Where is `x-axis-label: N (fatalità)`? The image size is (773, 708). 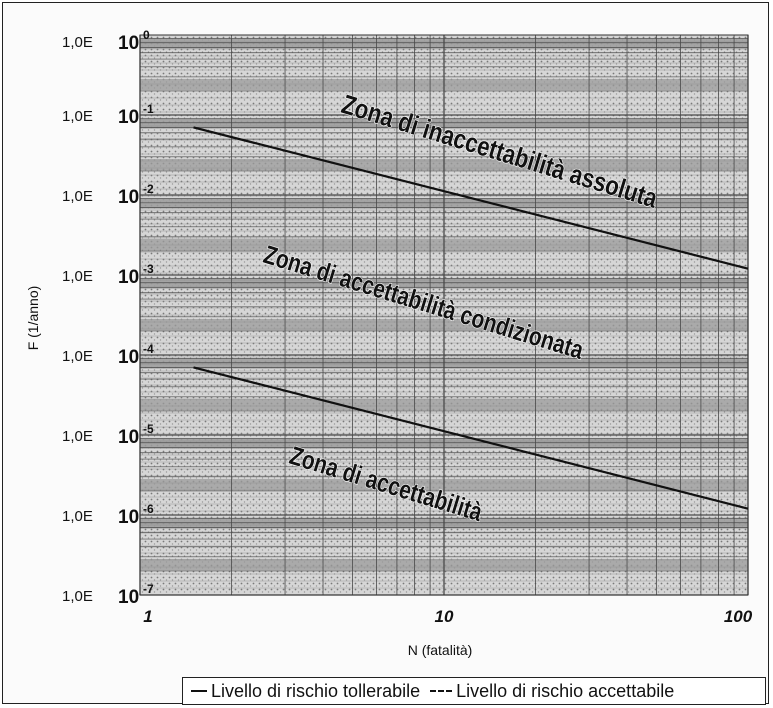
x-axis-label: N (fatalità) is located at coordinates (440, 650).